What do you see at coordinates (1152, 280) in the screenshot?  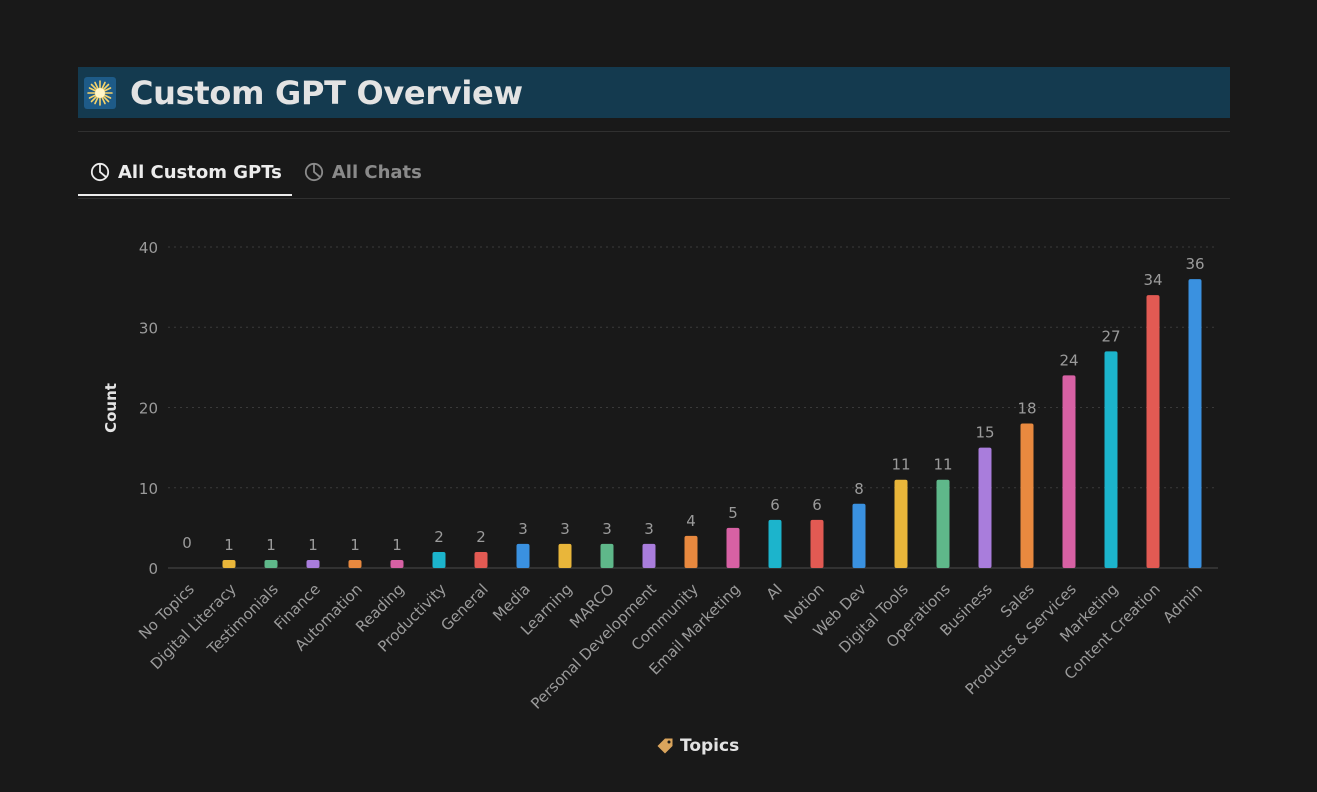 I see `data-label: 34` at bounding box center [1152, 280].